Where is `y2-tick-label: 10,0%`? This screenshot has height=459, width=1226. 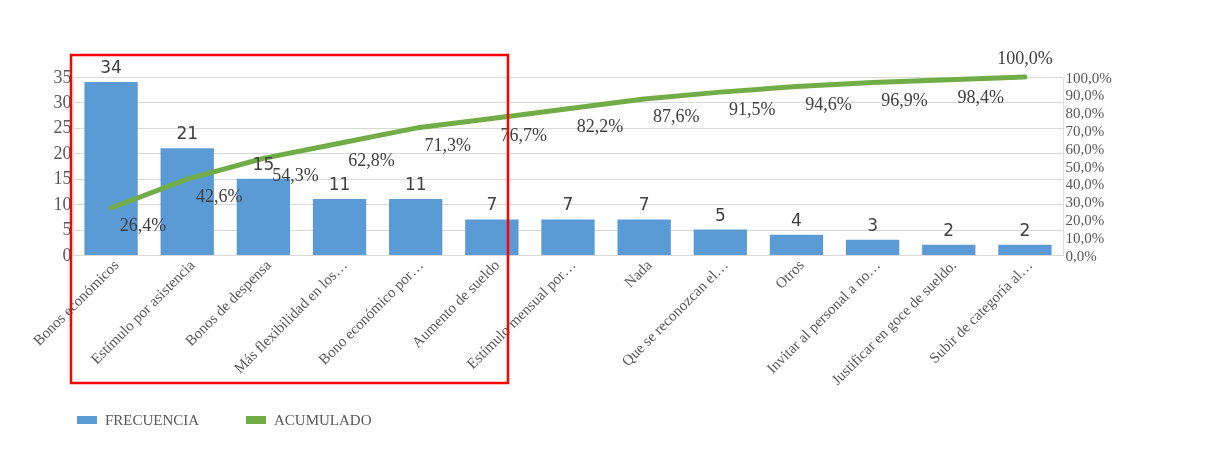 y2-tick-label: 10,0% is located at coordinates (1085, 237).